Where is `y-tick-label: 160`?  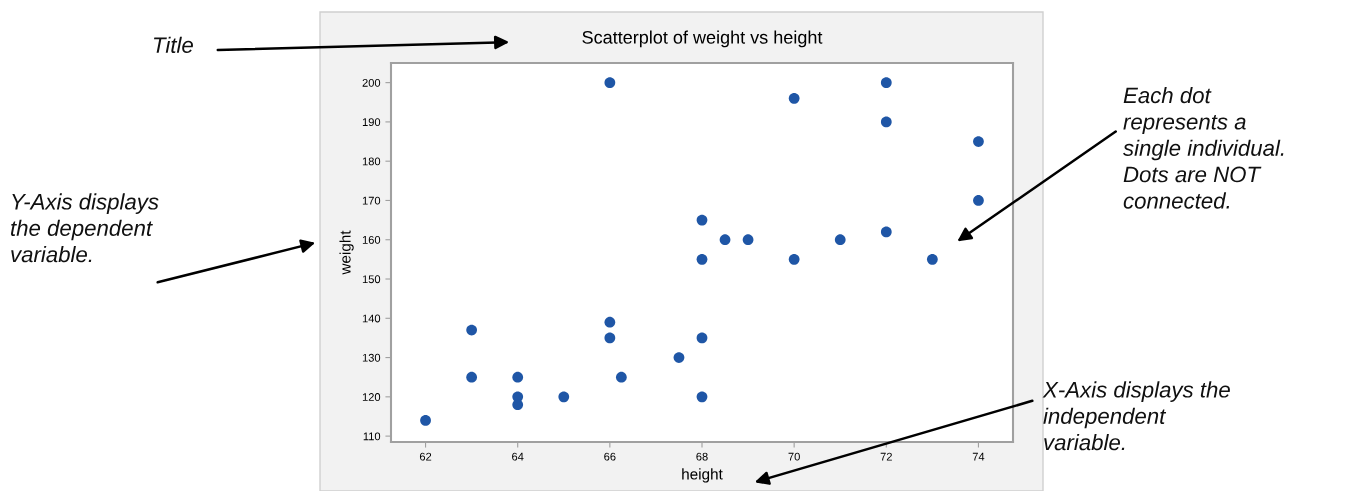
y-tick-label: 160 is located at coordinates (371, 240).